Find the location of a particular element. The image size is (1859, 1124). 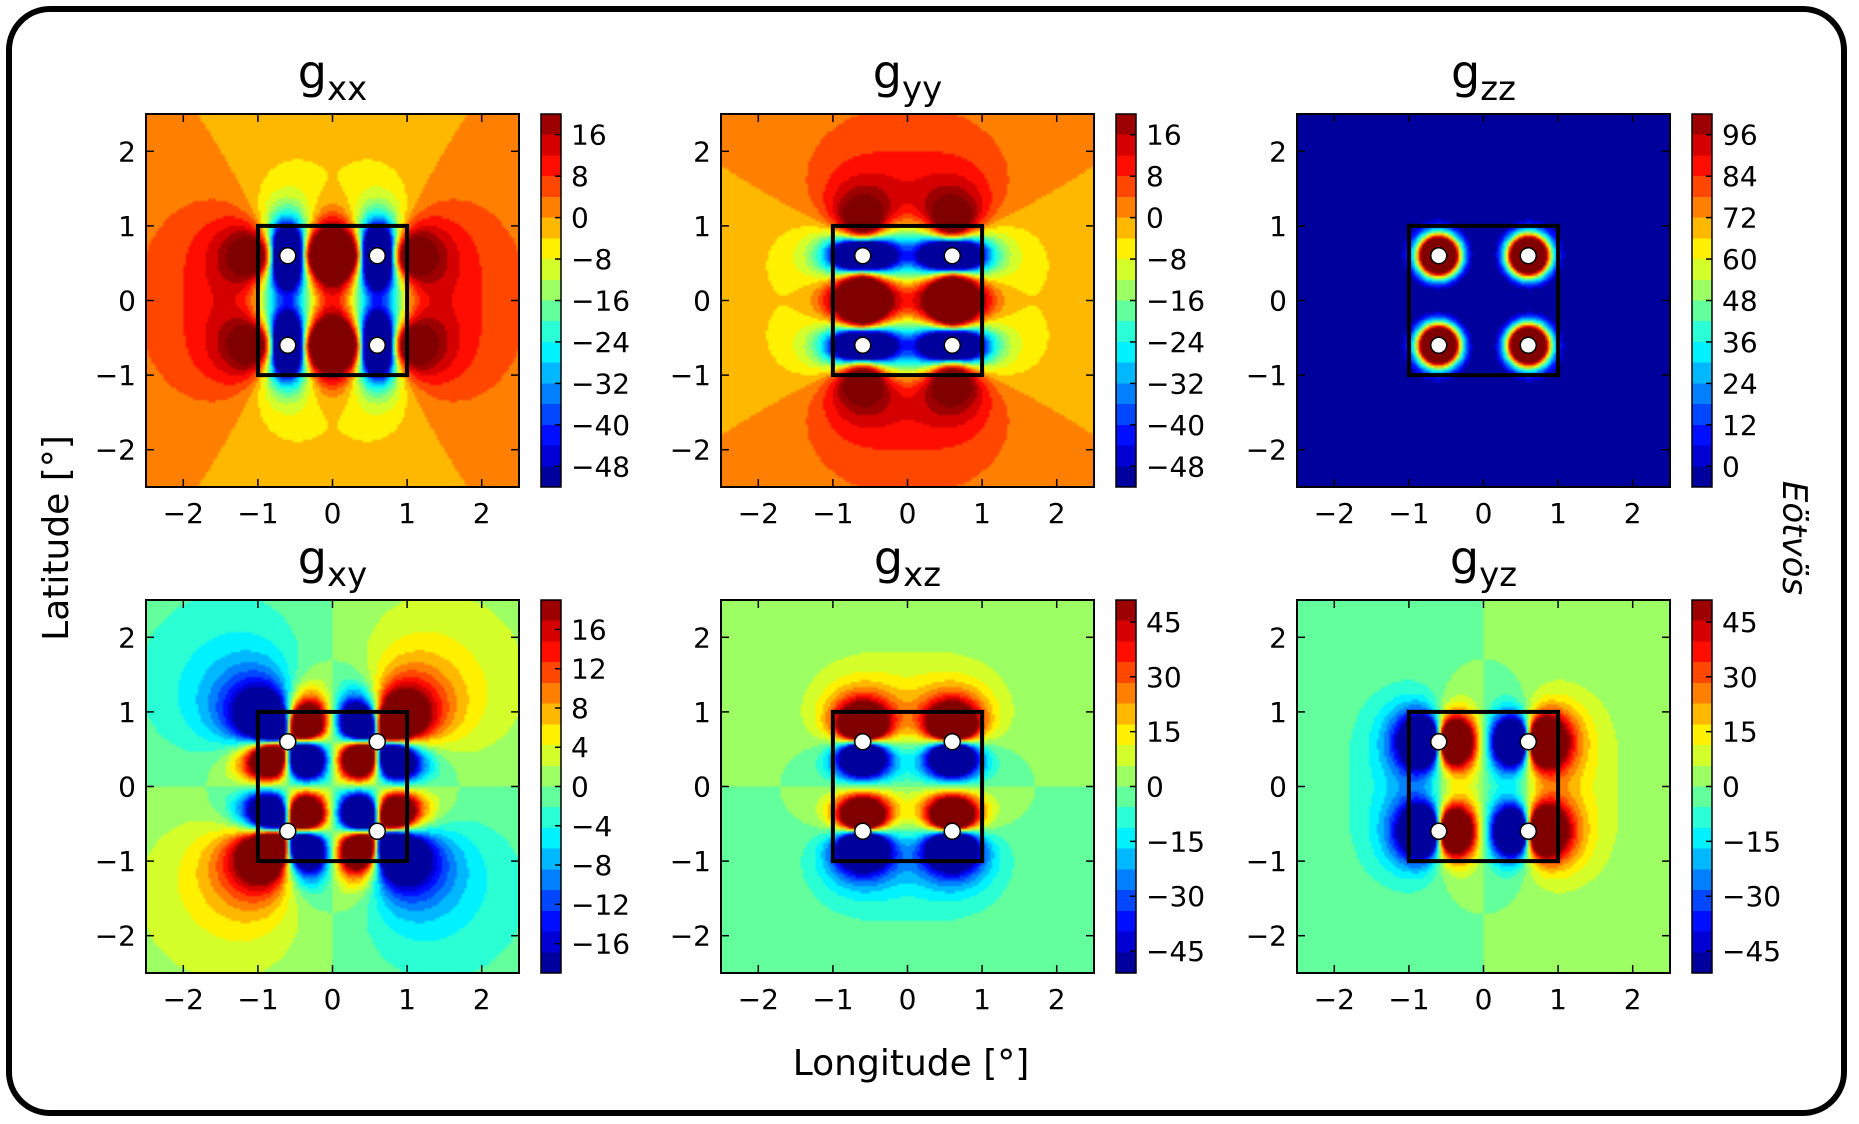

colorbar-tick-label: −16 is located at coordinates (600, 944).